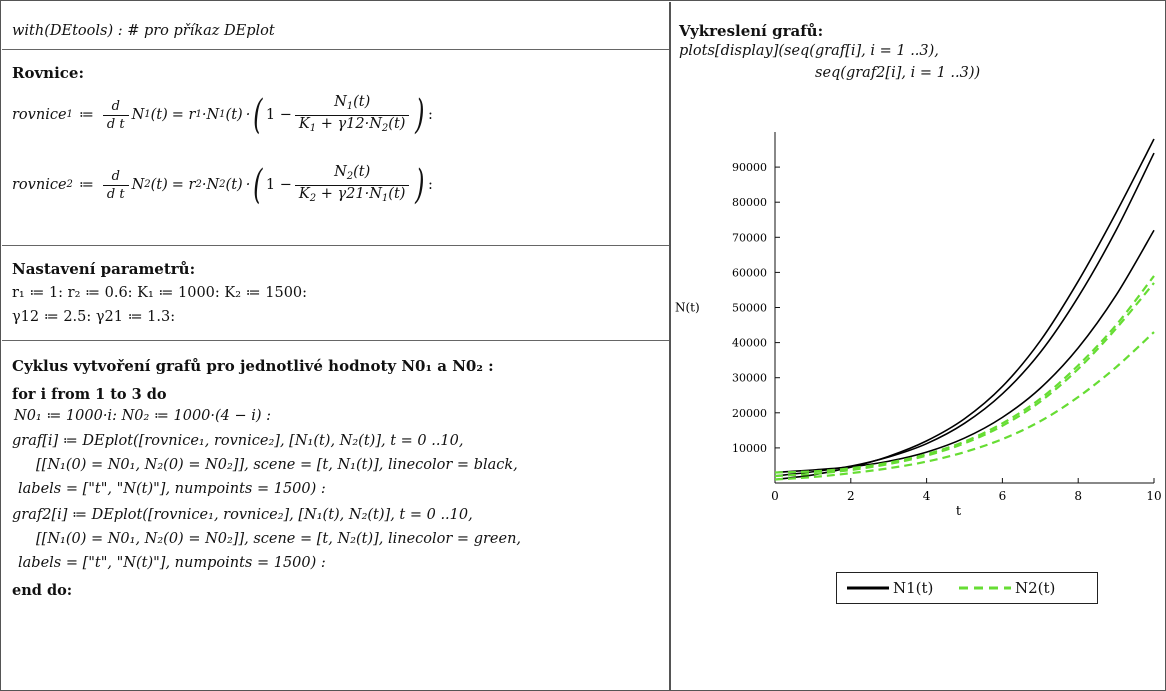 The width and height of the screenshot is (1166, 691). What do you see at coordinates (749, 413) in the screenshot?
I see `y-tick-label: 20000` at bounding box center [749, 413].